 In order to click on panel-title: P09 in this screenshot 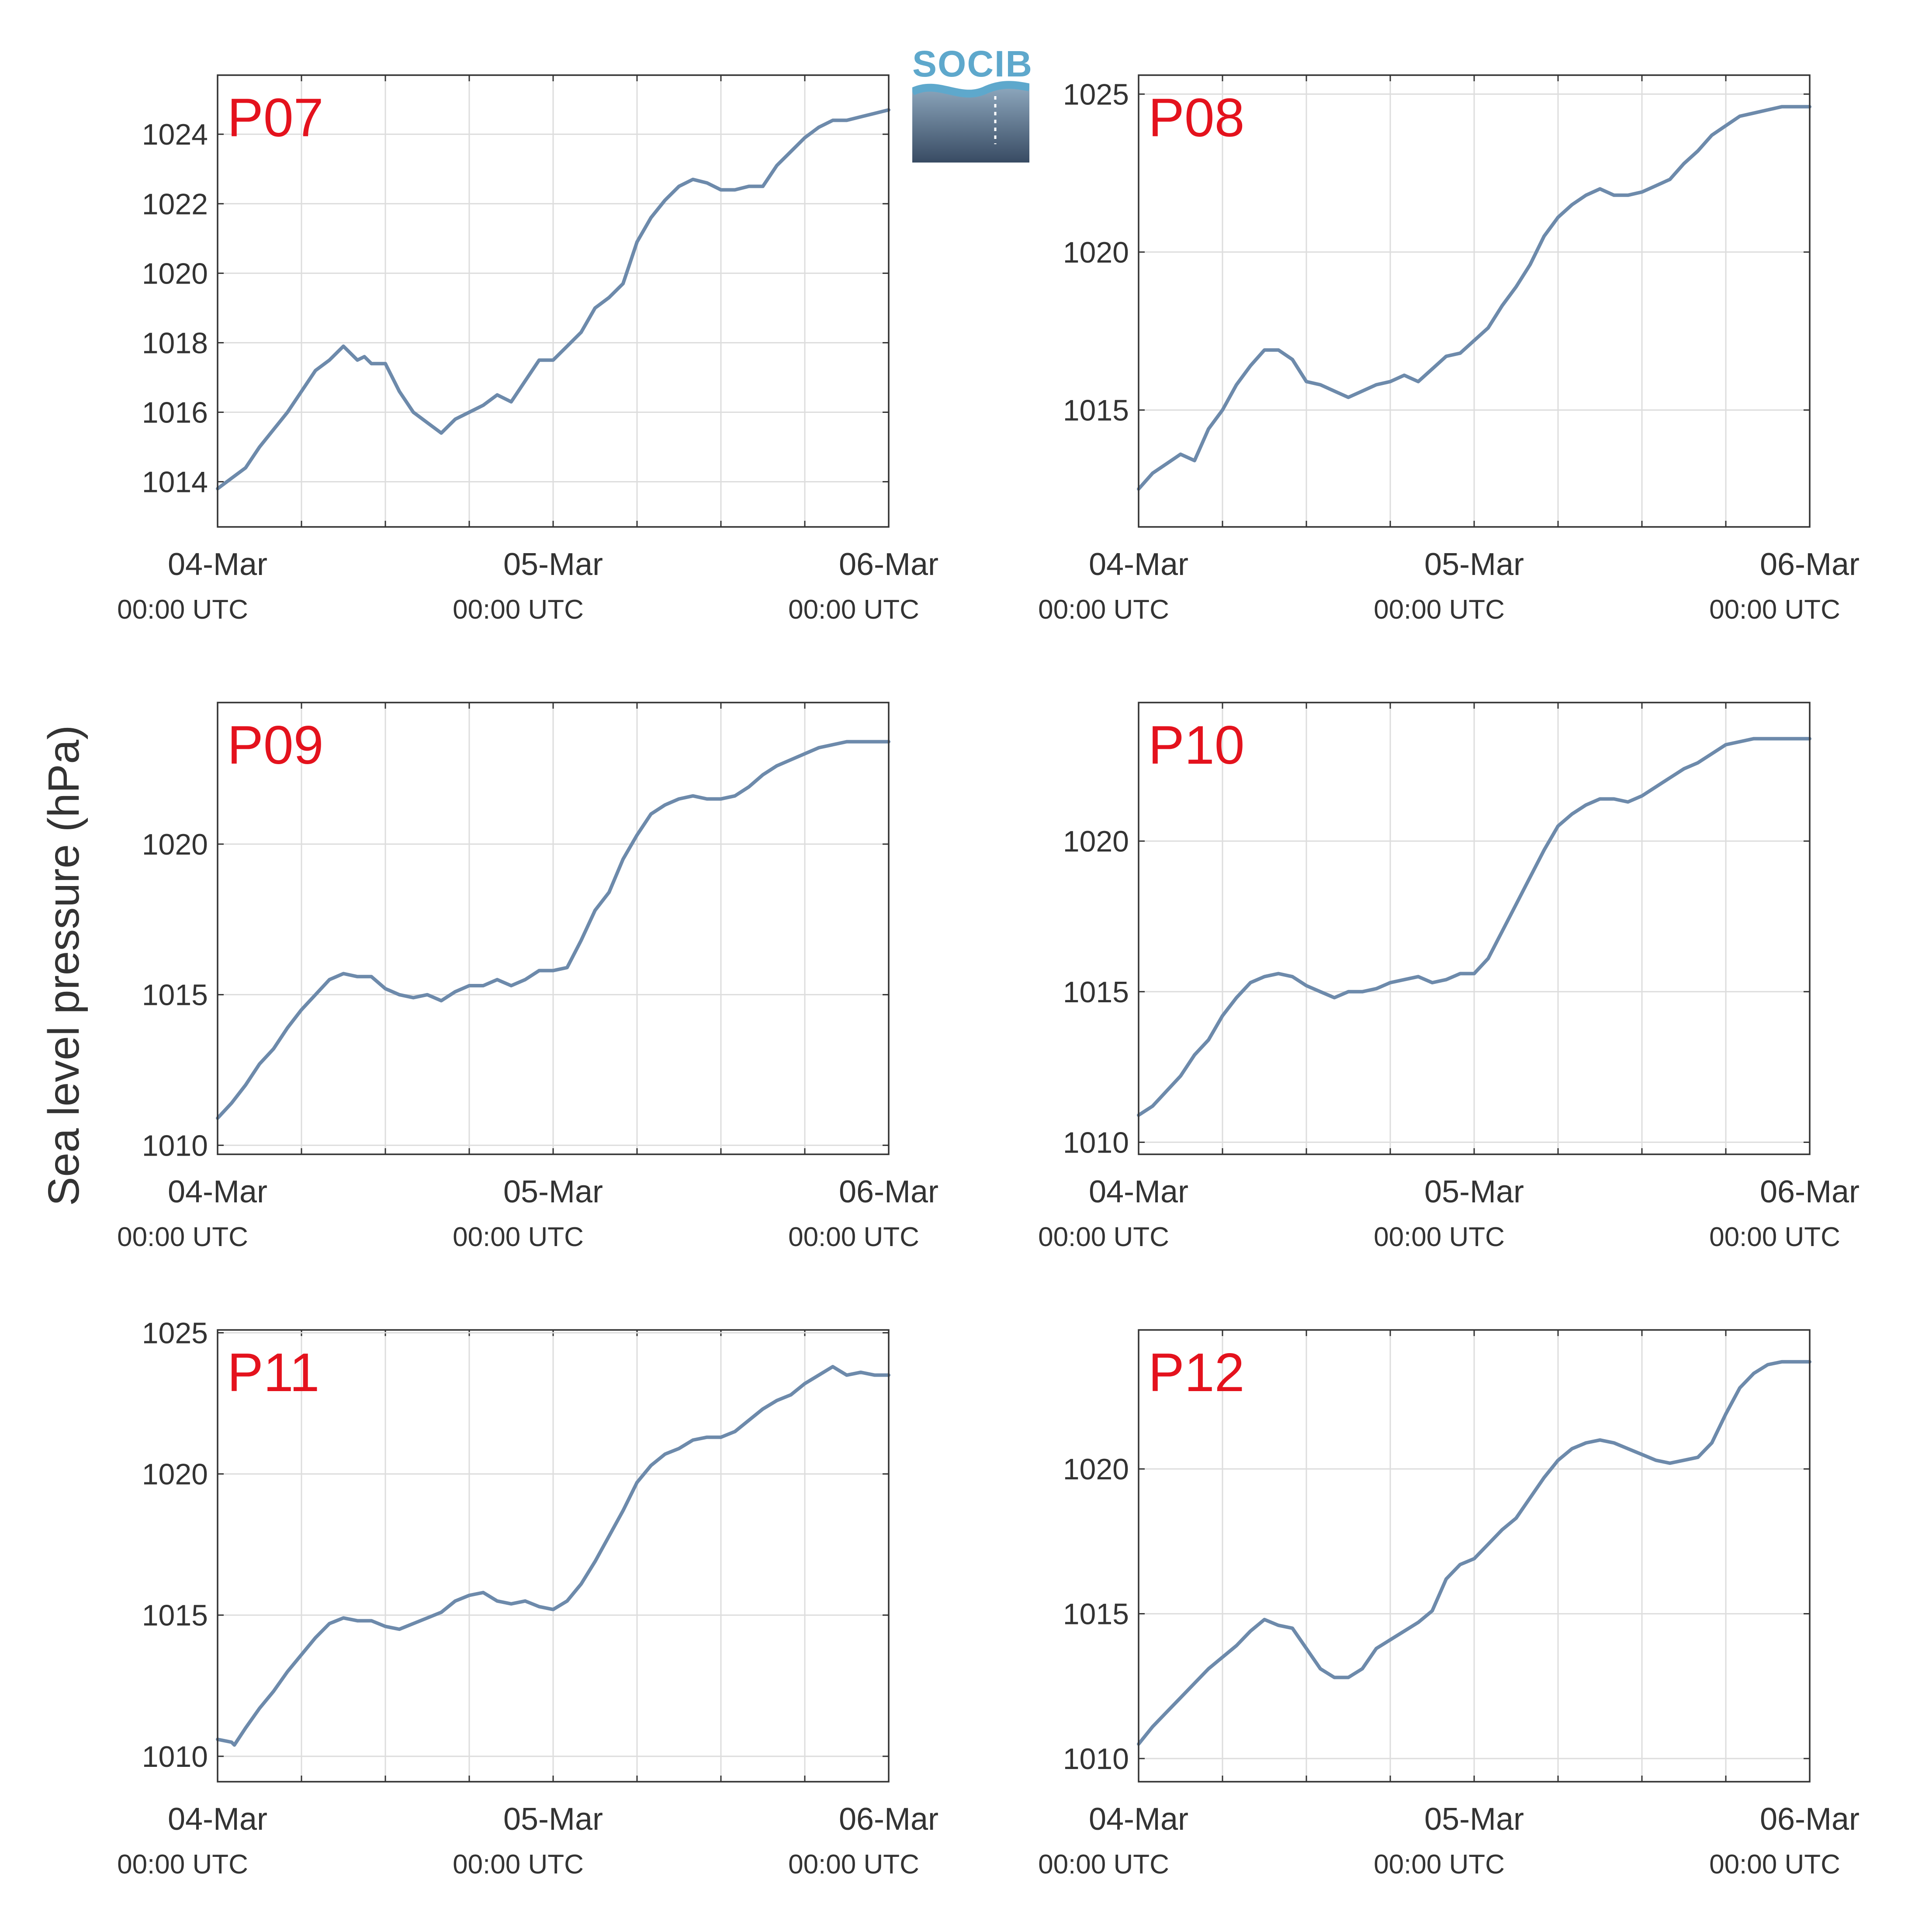, I will do `click(275, 745)`.